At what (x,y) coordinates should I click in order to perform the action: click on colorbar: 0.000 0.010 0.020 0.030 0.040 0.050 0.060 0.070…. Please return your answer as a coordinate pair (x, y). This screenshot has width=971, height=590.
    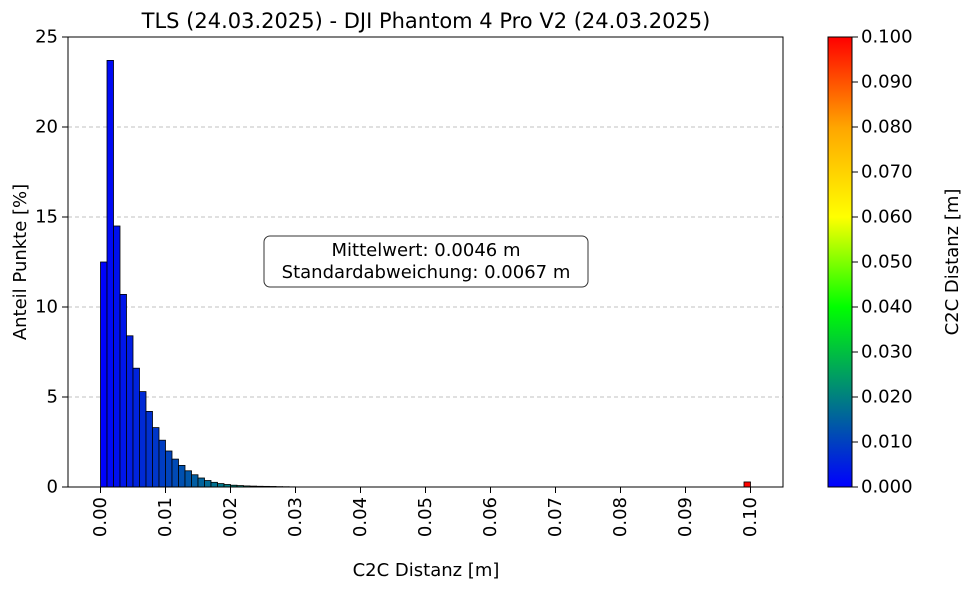
    Looking at the image, I should click on (895, 262).